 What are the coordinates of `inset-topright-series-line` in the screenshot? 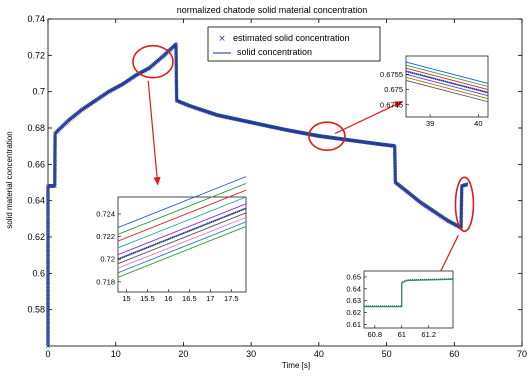 It's located at (447, 91).